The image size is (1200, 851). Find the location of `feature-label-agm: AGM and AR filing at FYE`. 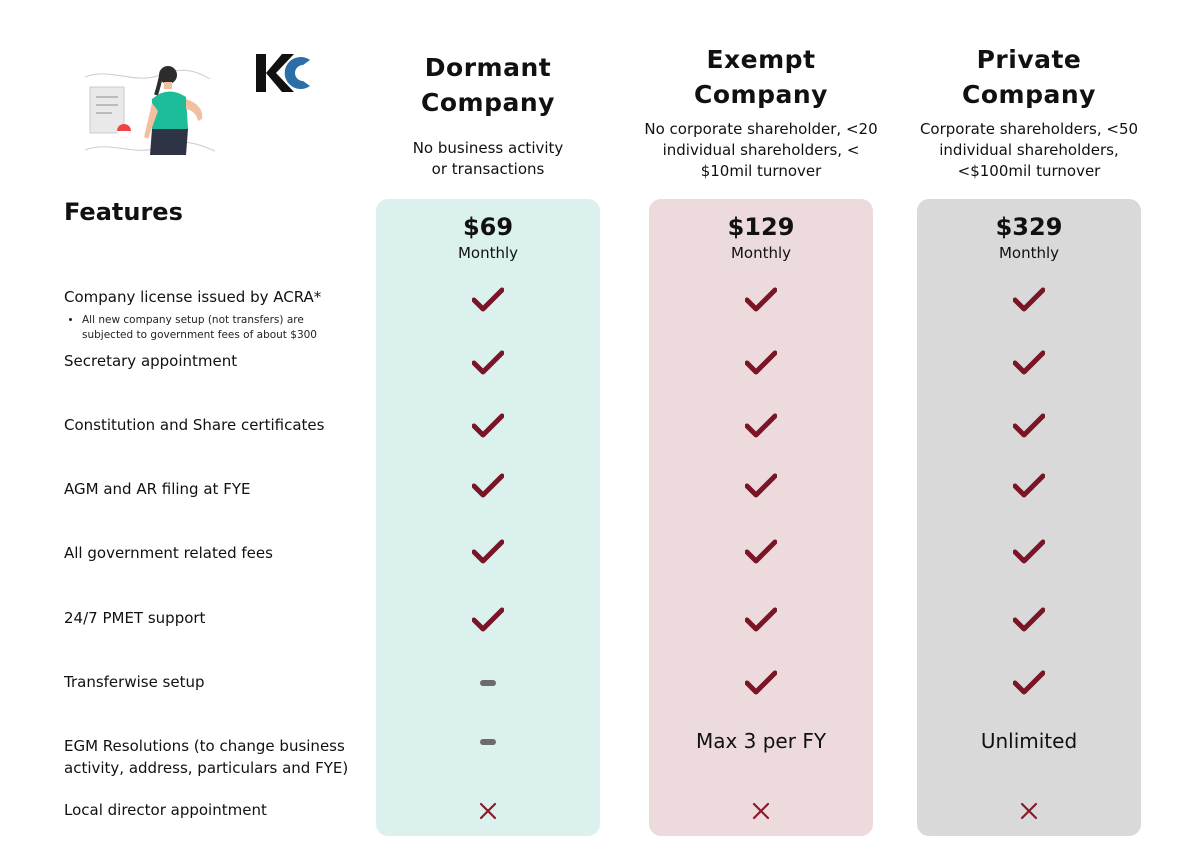

feature-label-agm: AGM and AR filing at FYE is located at coordinates (157, 489).